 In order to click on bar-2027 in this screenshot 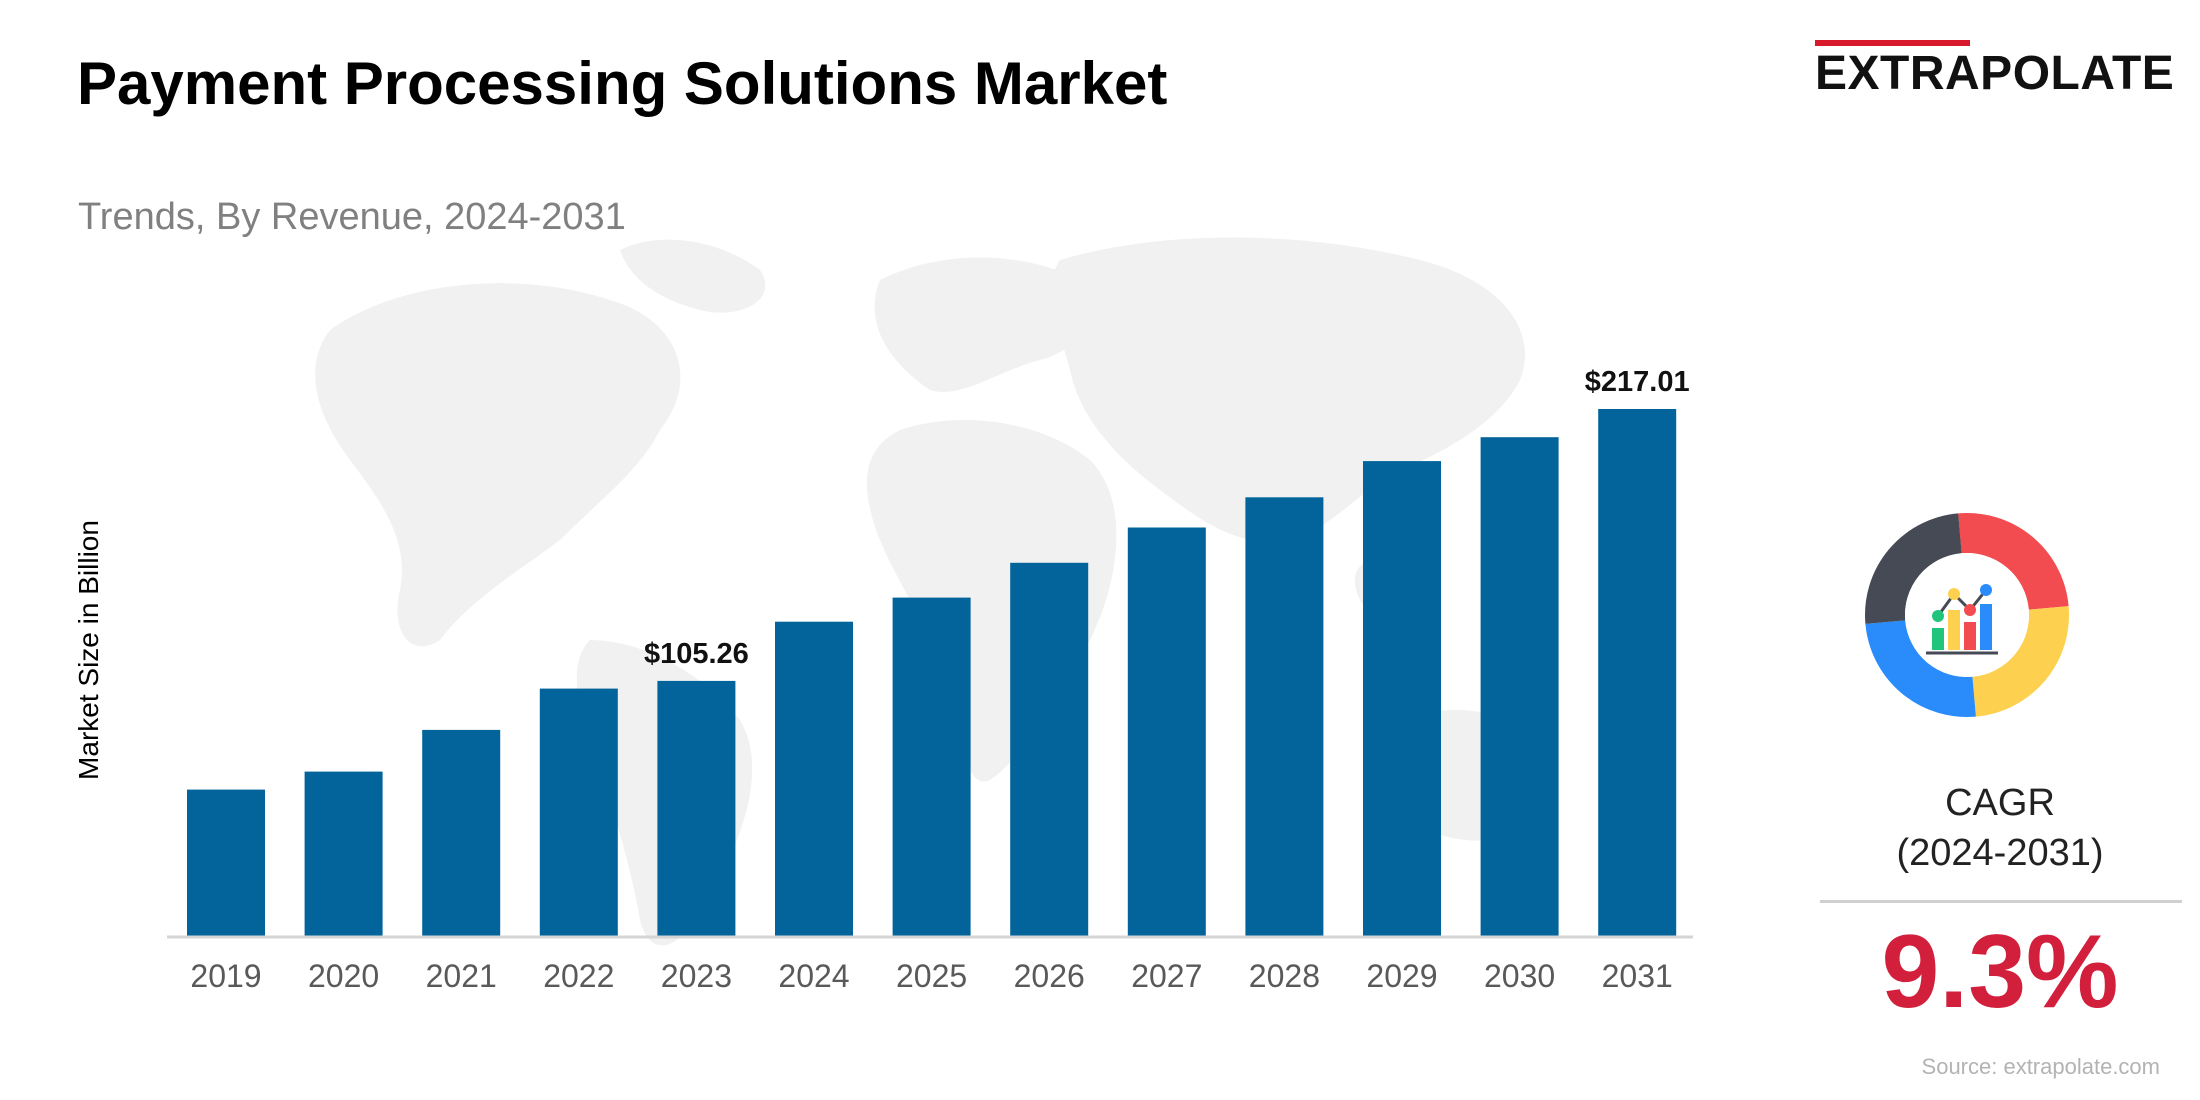, I will do `click(1166, 732)`.